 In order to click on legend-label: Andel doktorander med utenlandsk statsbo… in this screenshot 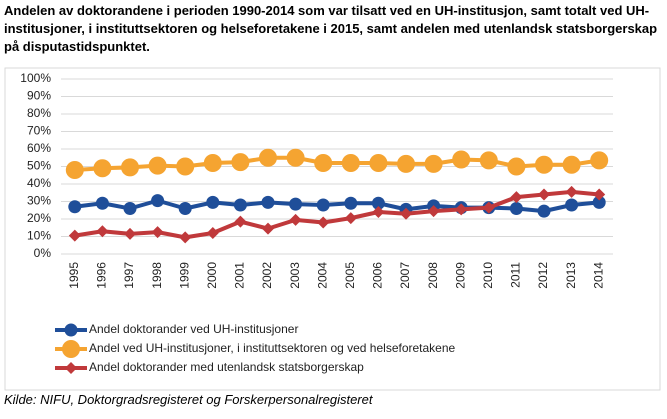, I will do `click(226, 367)`.